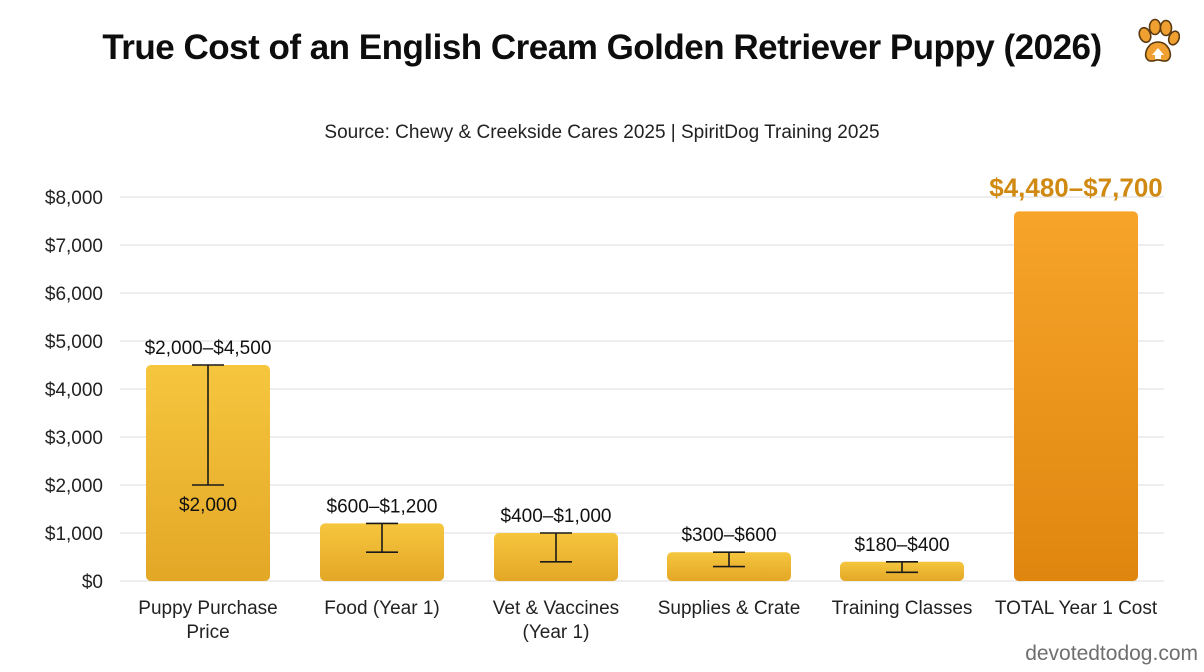 The image size is (1204, 672). Describe the element at coordinates (556, 632) in the screenshot. I see `x-category-label: (Year 1)` at that location.